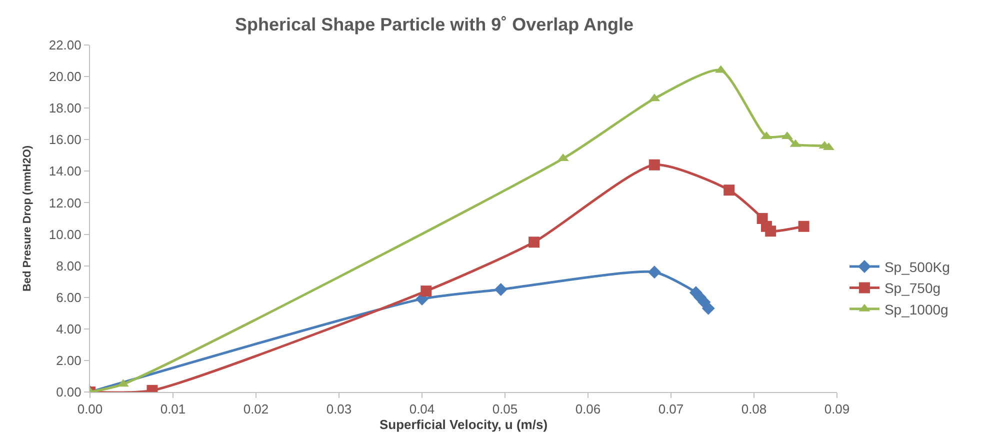 This screenshot has height=447, width=987. What do you see at coordinates (69, 360) in the screenshot?
I see `y-tick-label: 2.00` at bounding box center [69, 360].